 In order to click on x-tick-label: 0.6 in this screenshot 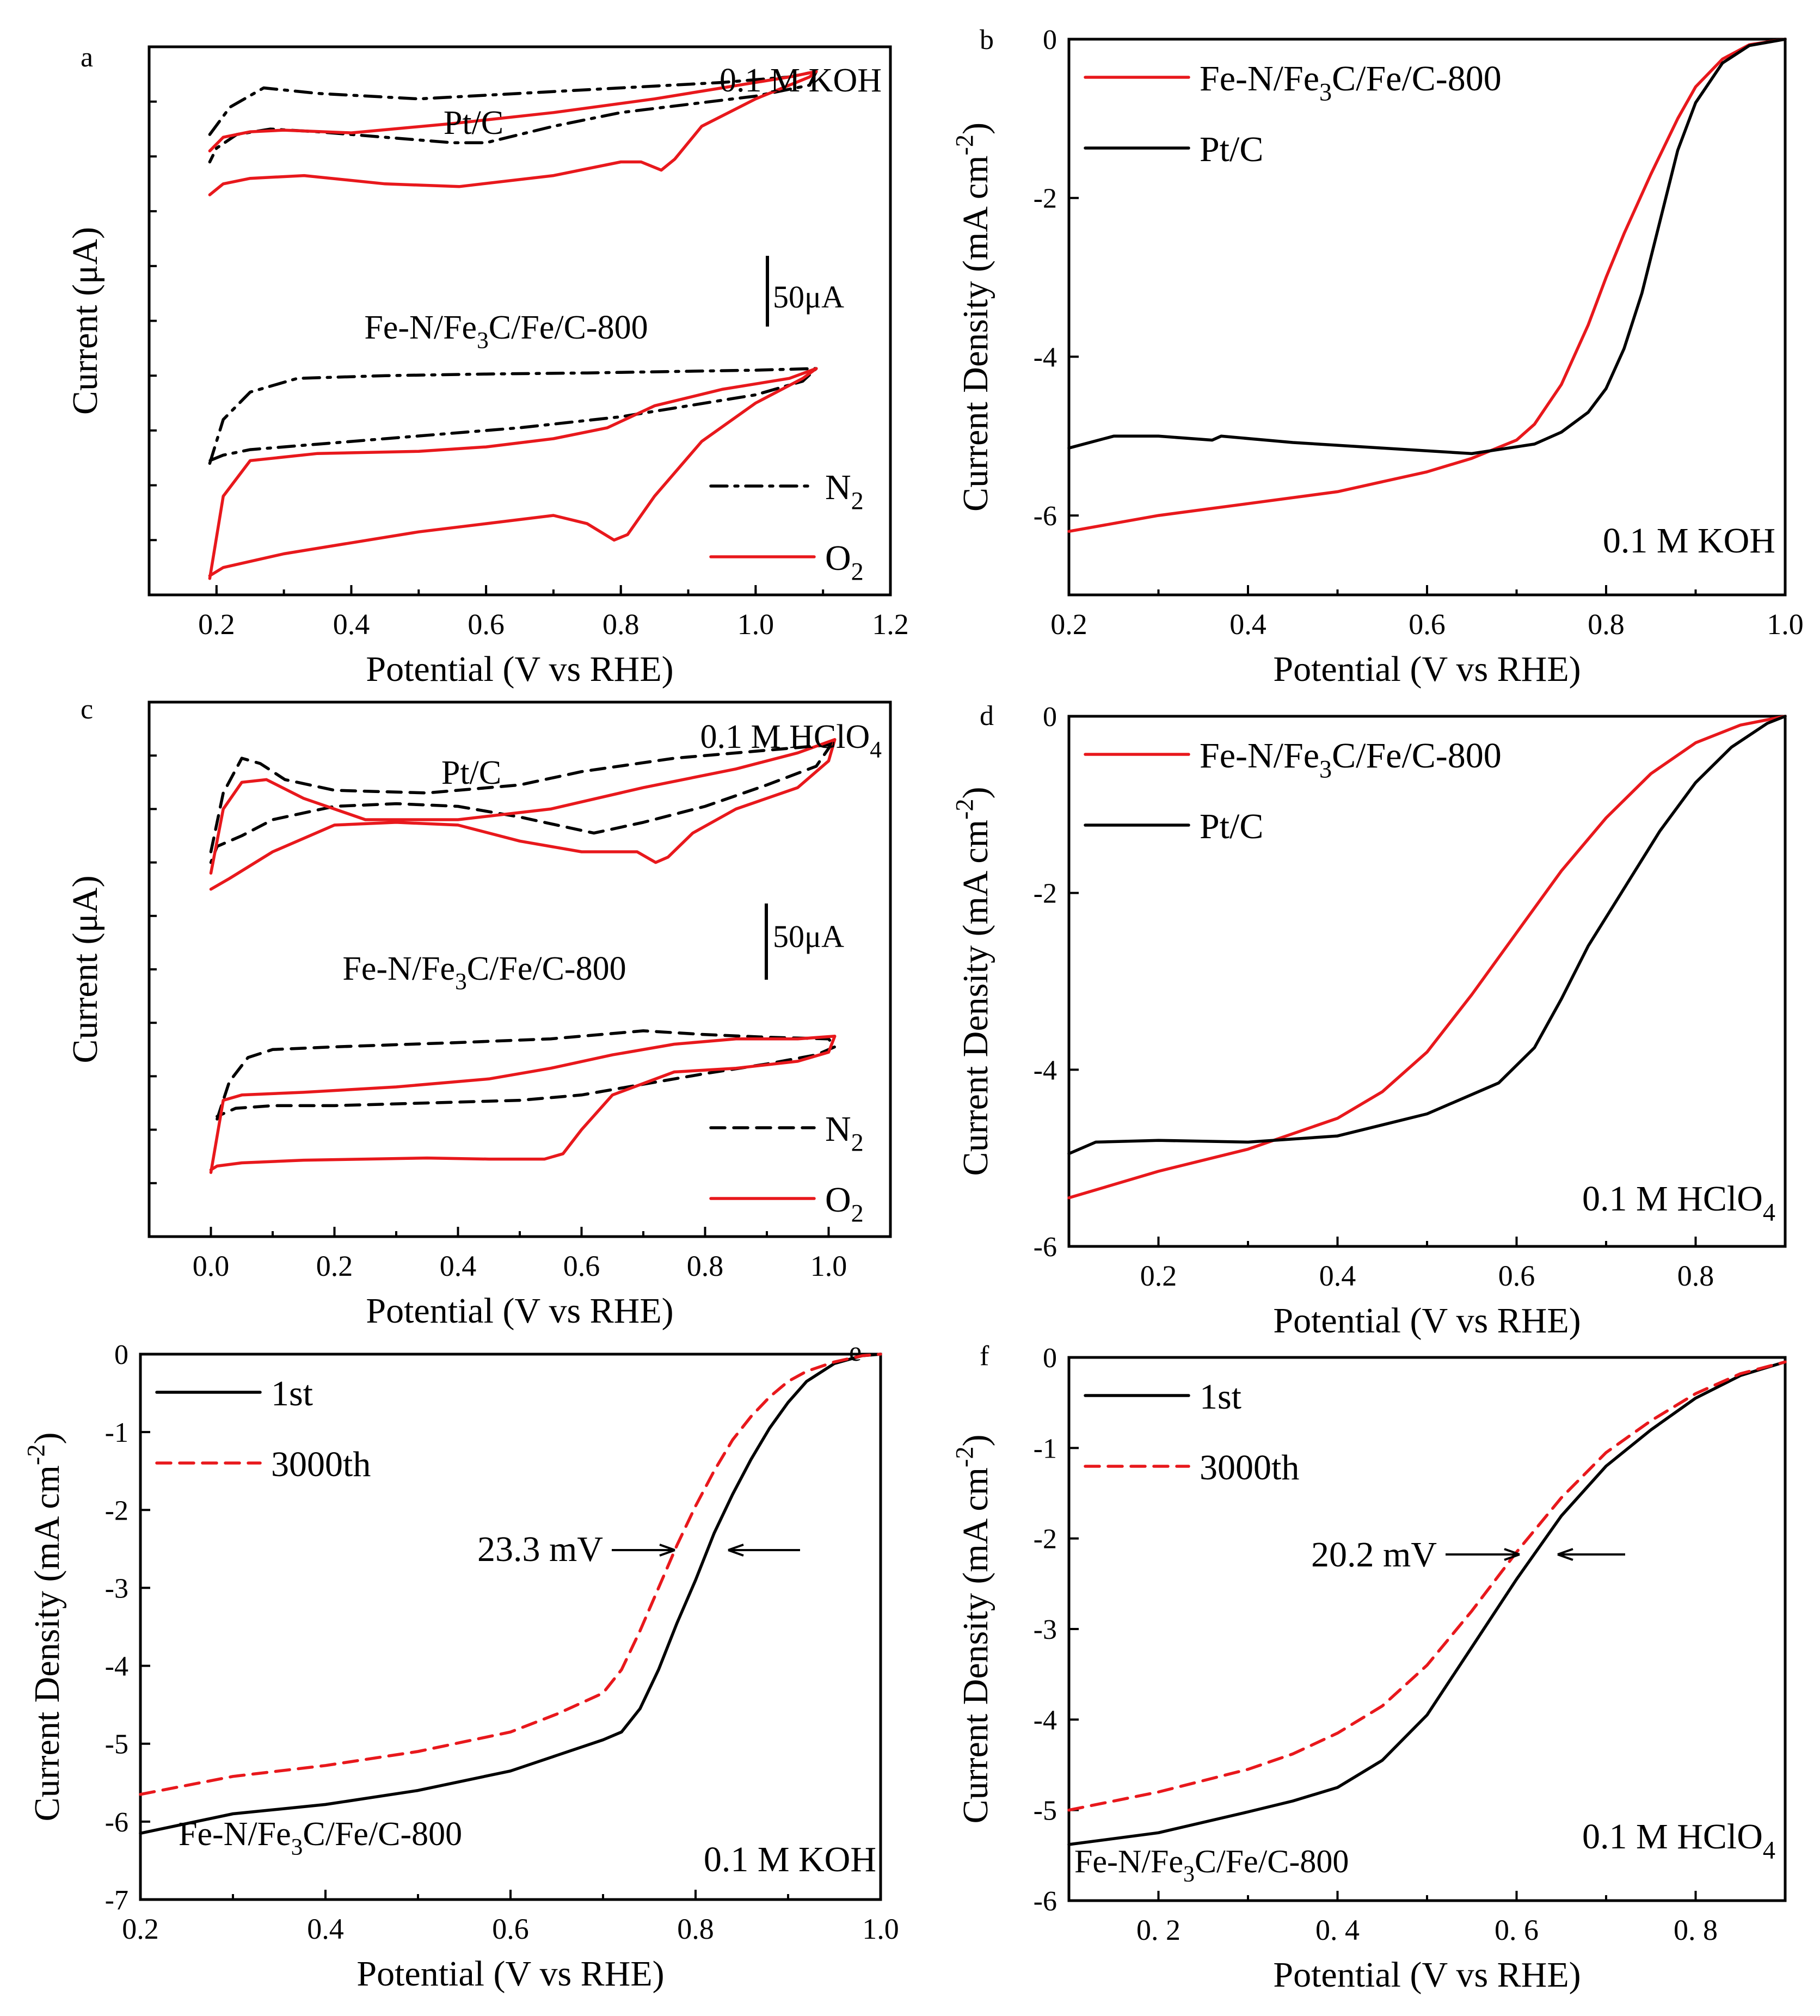, I will do `click(581, 1266)`.